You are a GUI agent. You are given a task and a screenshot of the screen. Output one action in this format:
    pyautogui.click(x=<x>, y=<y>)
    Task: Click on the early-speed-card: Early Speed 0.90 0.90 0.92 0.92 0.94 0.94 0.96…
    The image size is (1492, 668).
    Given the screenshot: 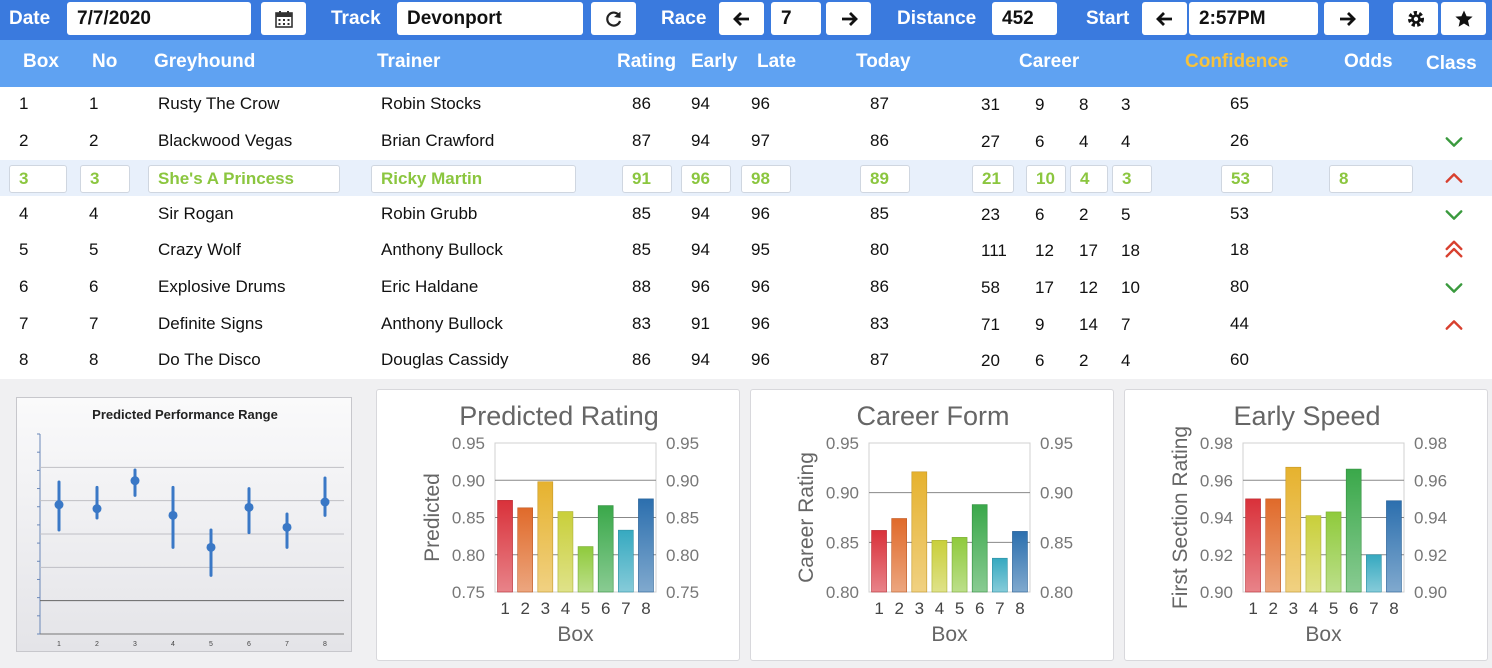 What is the action you would take?
    pyautogui.click(x=1306, y=525)
    